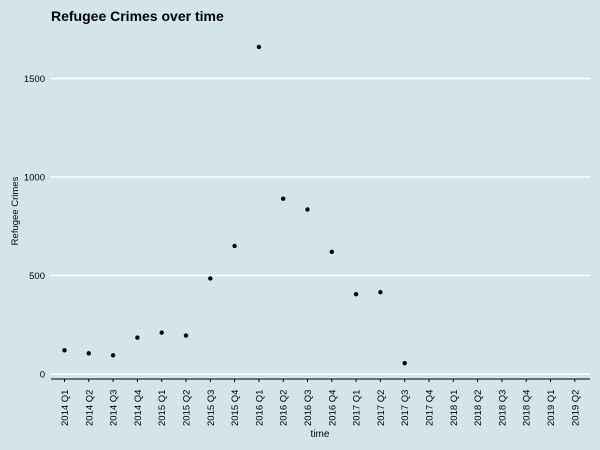  What do you see at coordinates (320, 434) in the screenshot?
I see `x-axis-title: time` at bounding box center [320, 434].